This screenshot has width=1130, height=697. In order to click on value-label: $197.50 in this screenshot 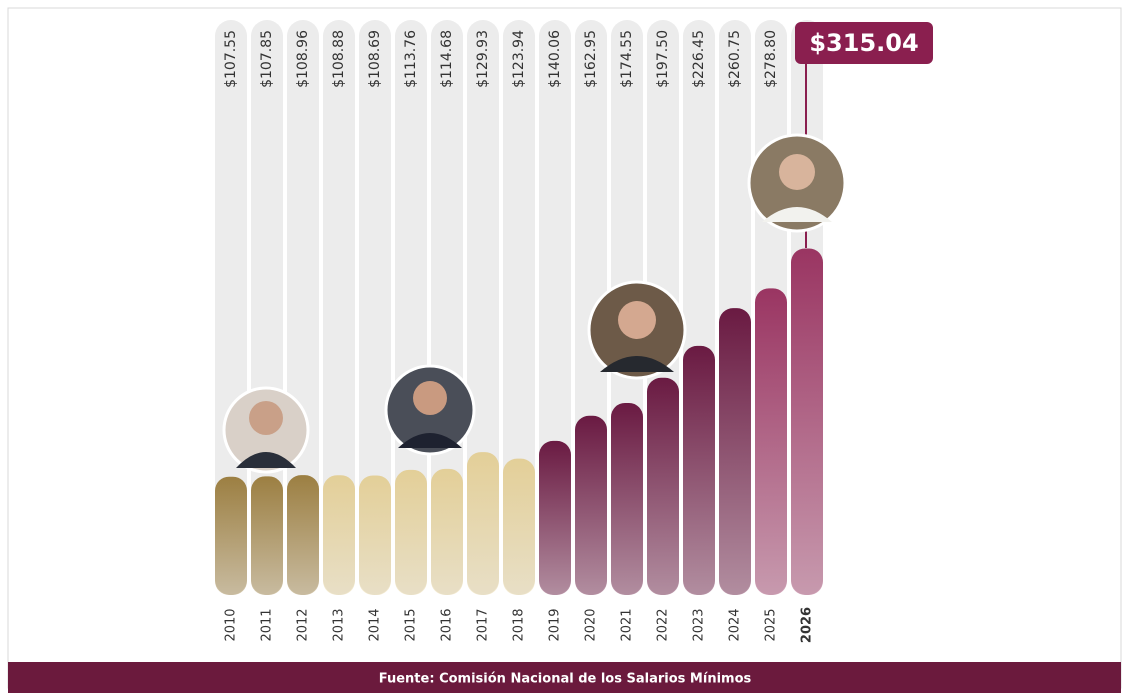, I will do `click(663, 59)`.